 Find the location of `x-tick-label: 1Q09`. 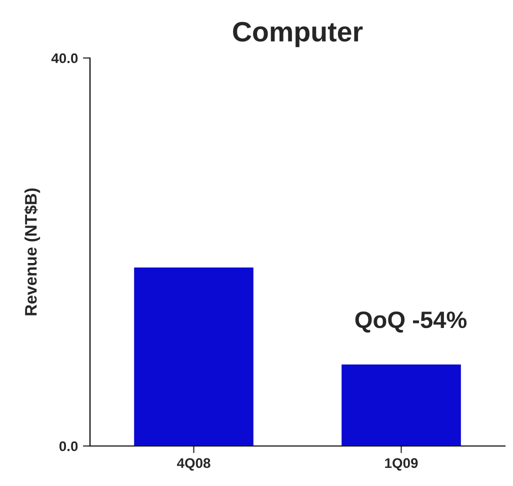

x-tick-label: 1Q09 is located at coordinates (401, 464).